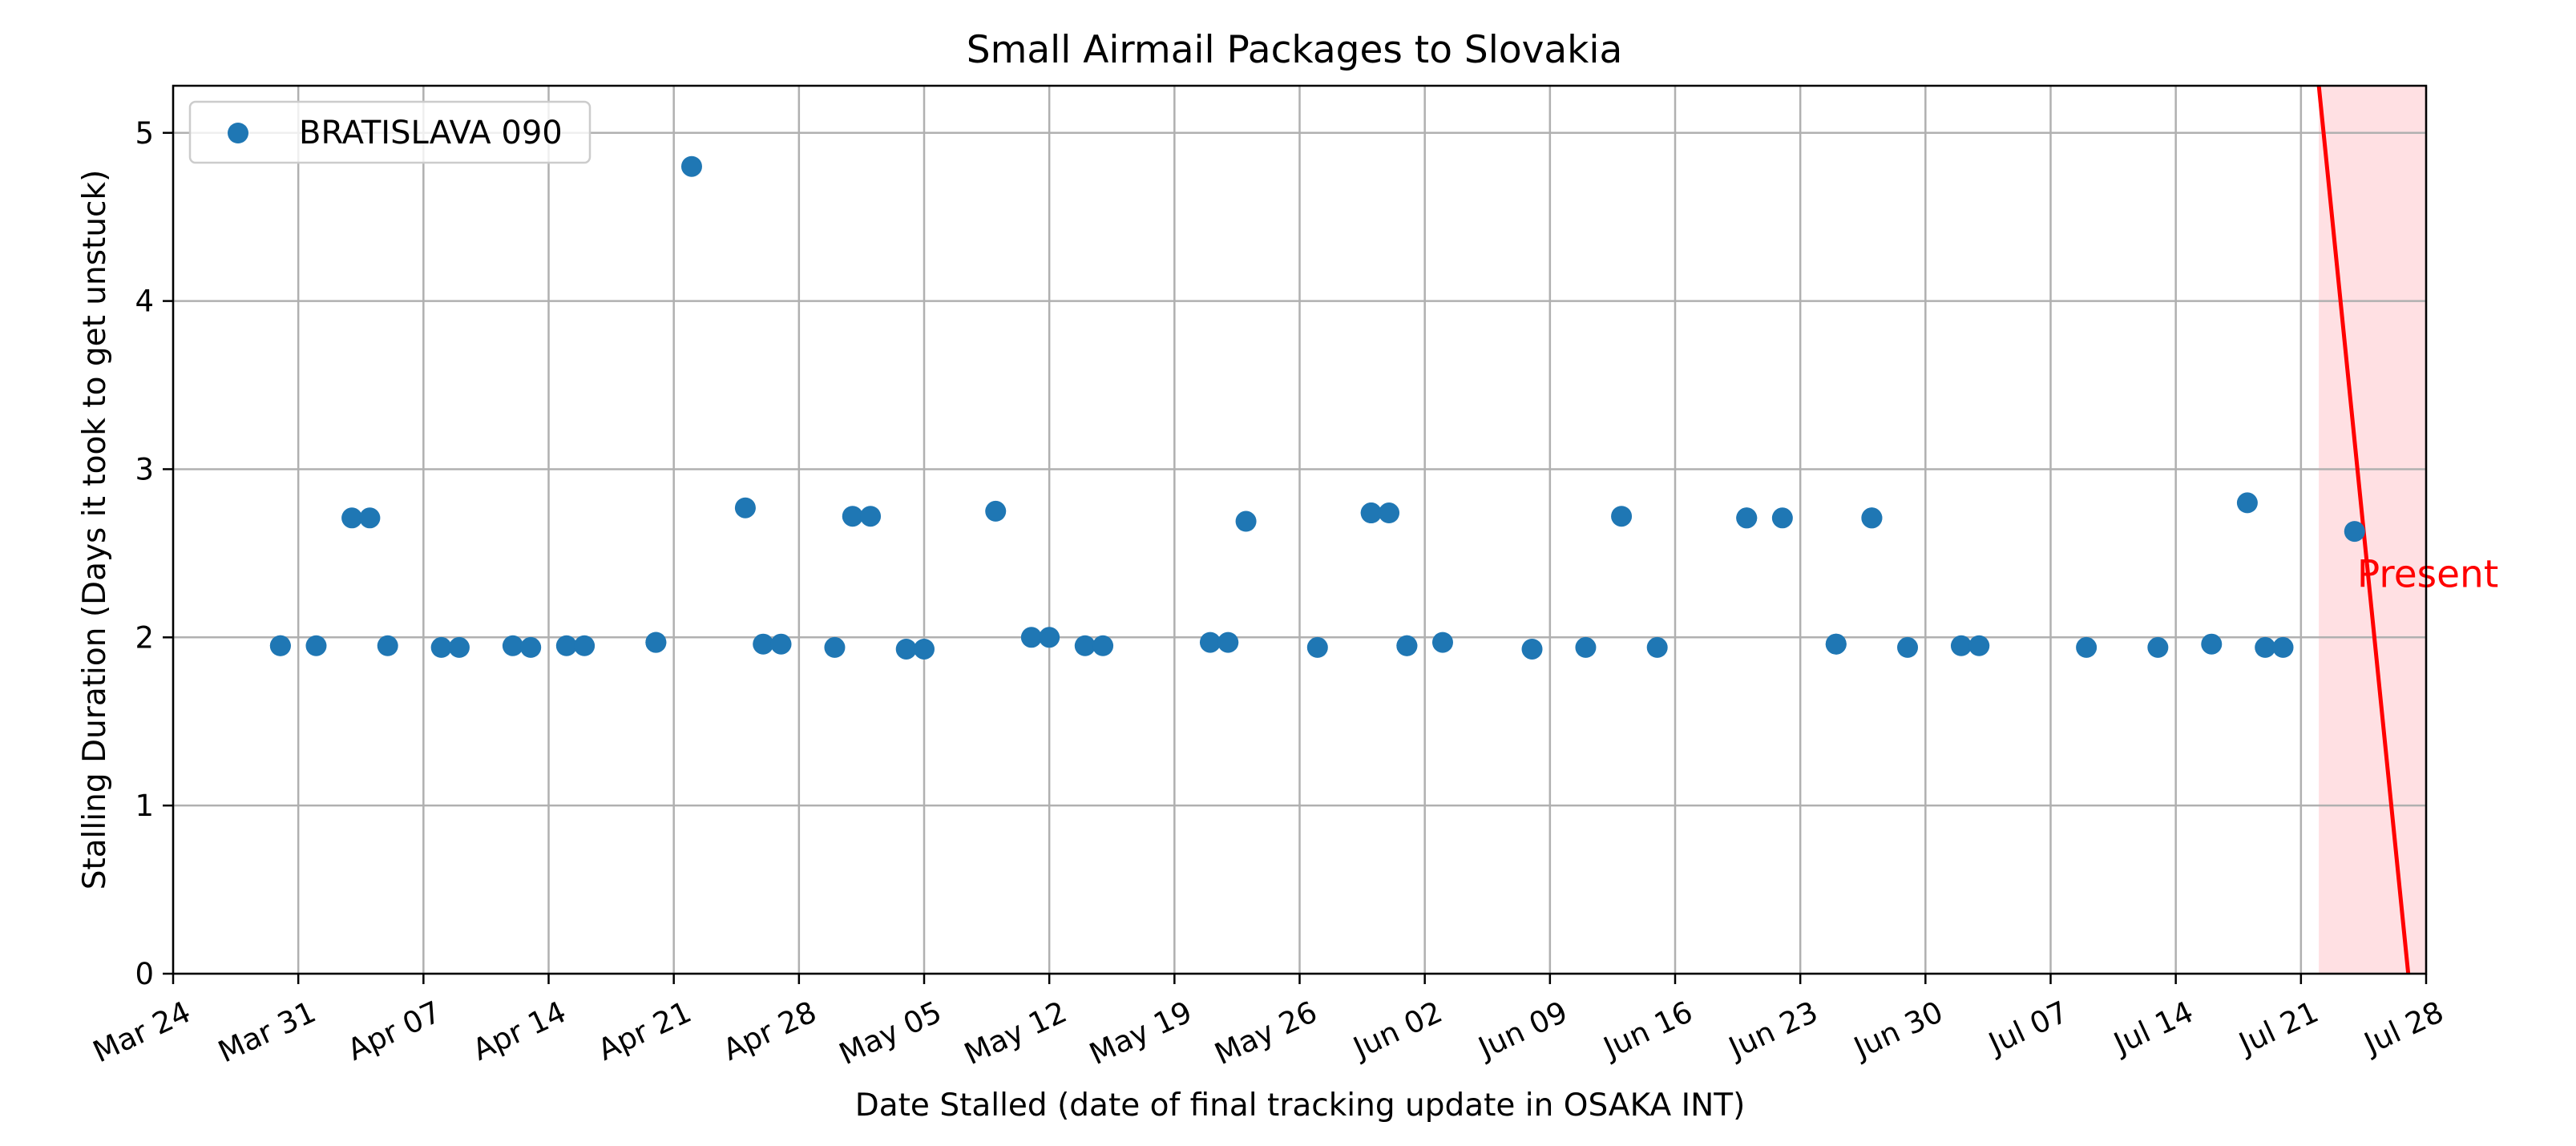 This screenshot has width=2576, height=1146. Describe the element at coordinates (770, 1031) in the screenshot. I see `x-tick-label: Apr 28` at that location.